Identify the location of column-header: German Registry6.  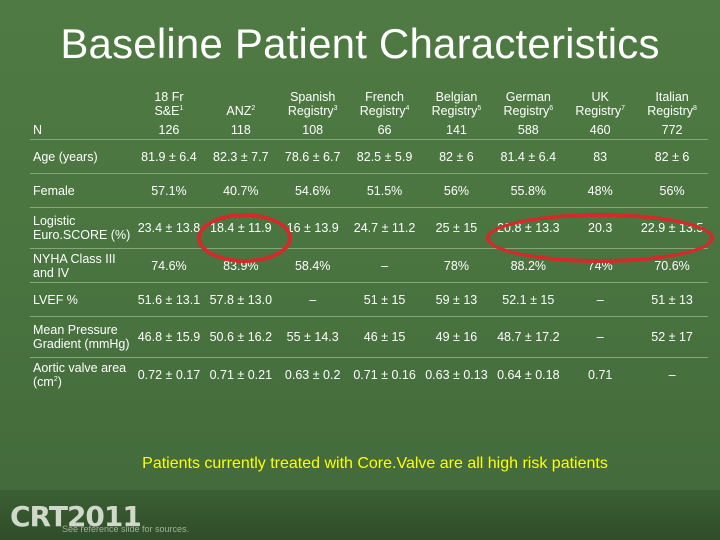
(528, 101).